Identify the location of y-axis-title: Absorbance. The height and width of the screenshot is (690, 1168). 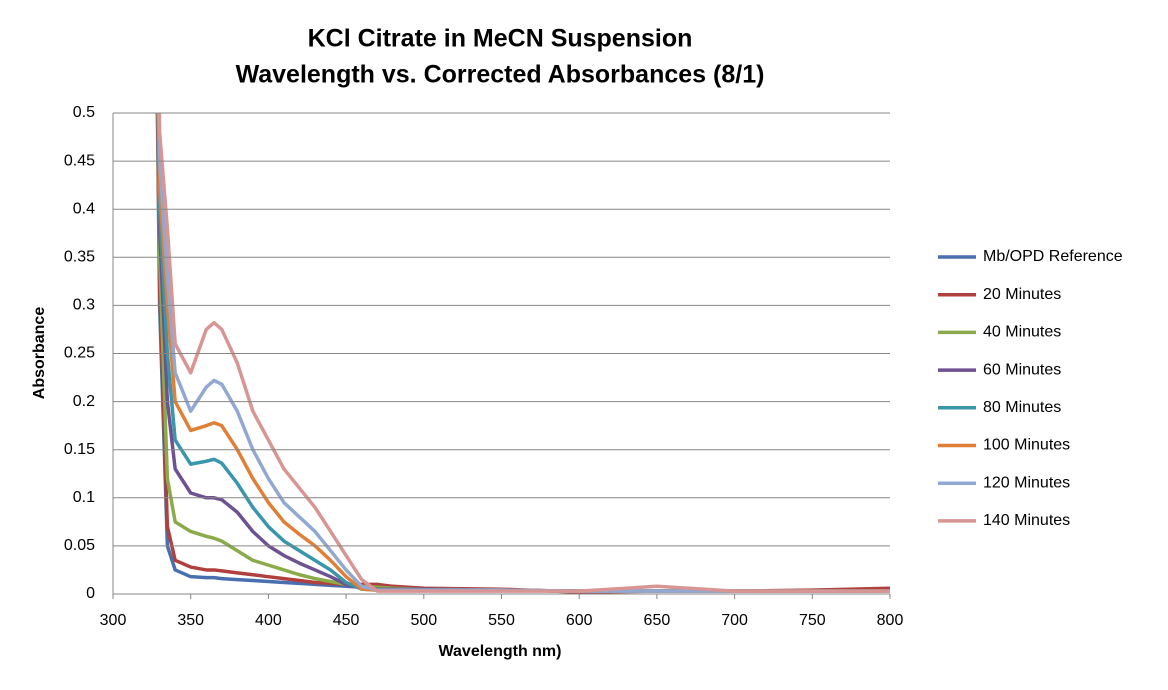
(39, 353).